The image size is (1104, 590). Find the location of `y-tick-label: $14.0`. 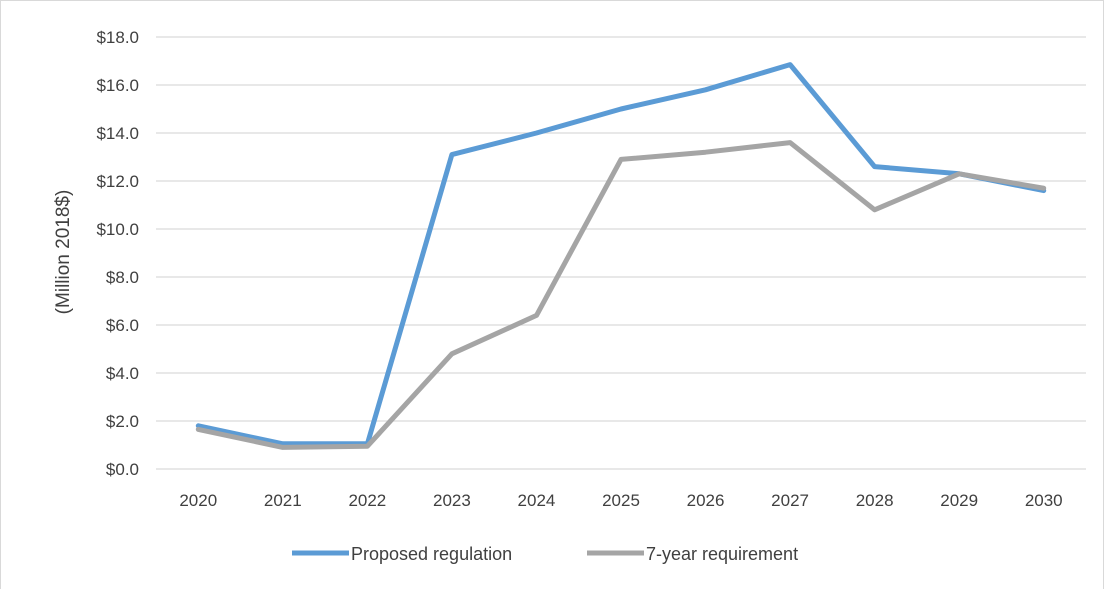

y-tick-label: $14.0 is located at coordinates (117, 133).